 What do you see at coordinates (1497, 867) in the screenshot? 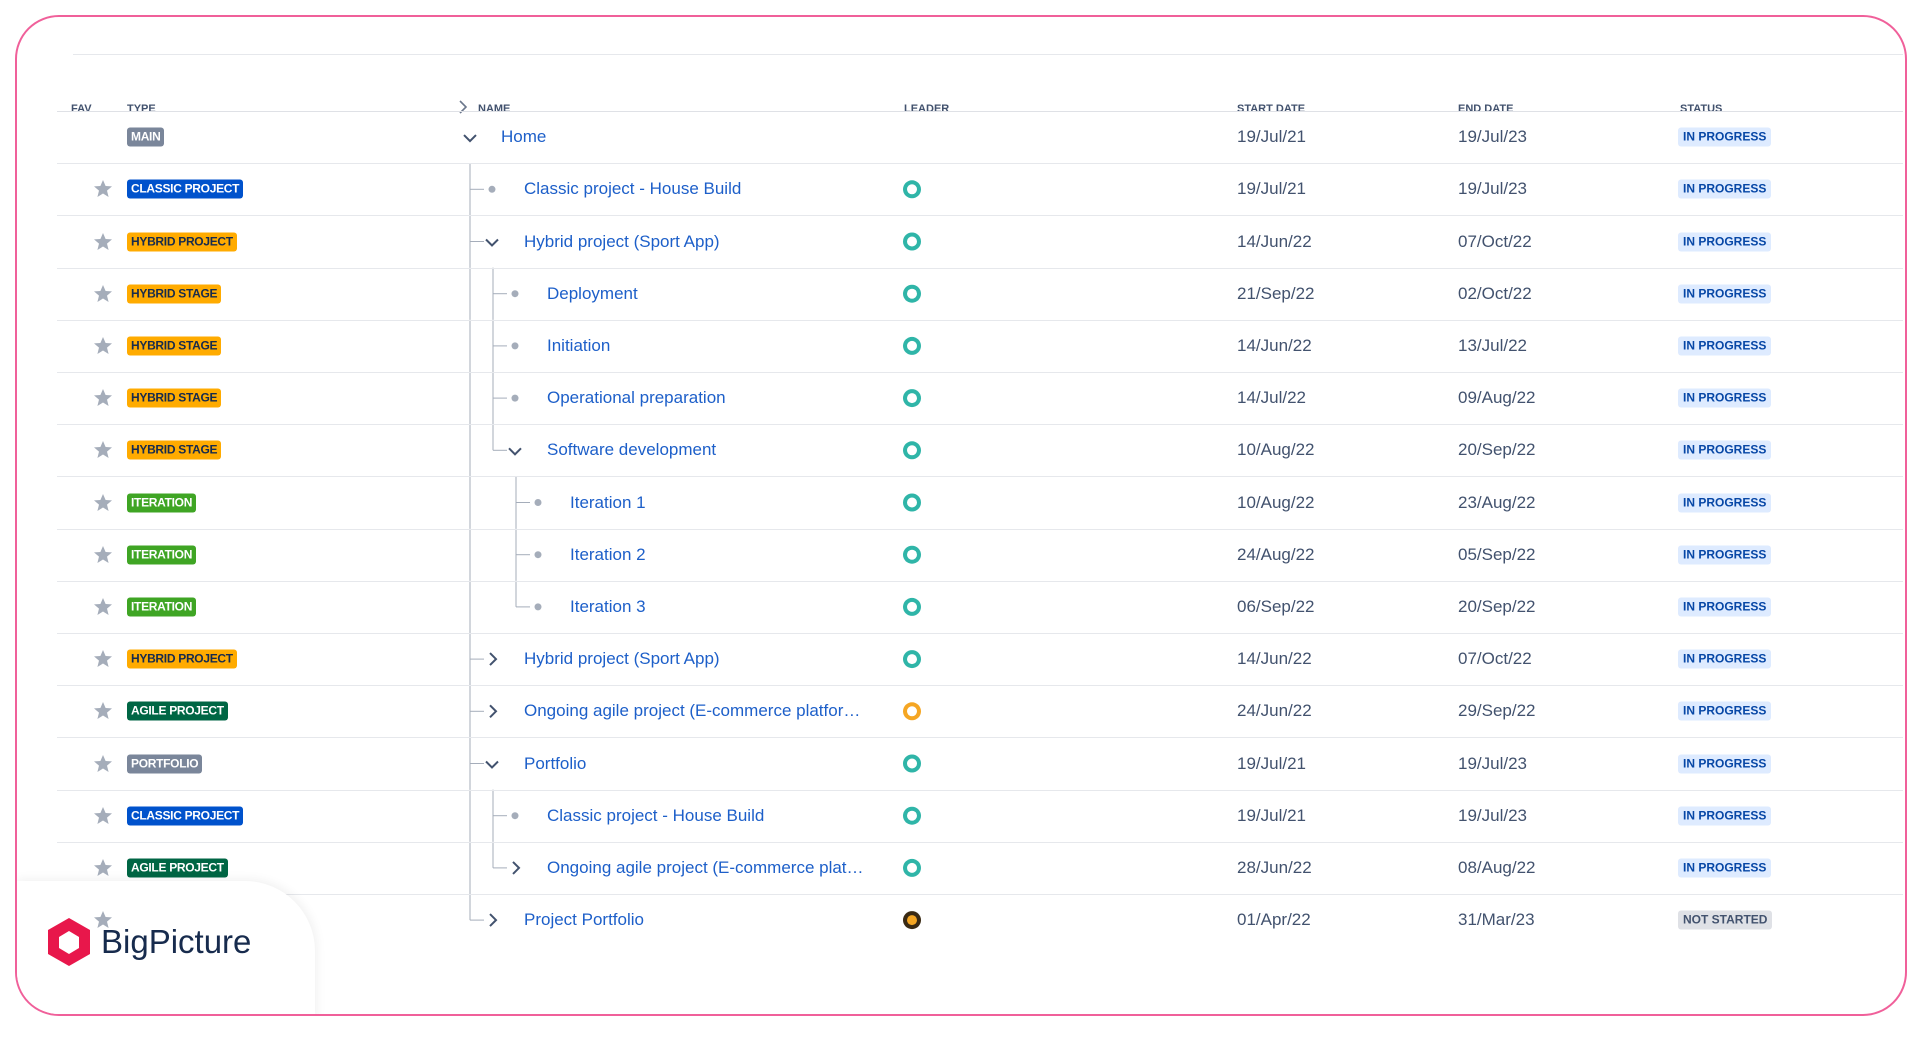
I see `end-date: 08/Aug/22` at bounding box center [1497, 867].